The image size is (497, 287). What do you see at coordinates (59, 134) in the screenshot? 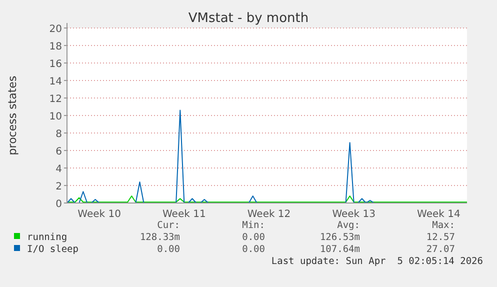
I see `y-tick-label: 8` at bounding box center [59, 134].